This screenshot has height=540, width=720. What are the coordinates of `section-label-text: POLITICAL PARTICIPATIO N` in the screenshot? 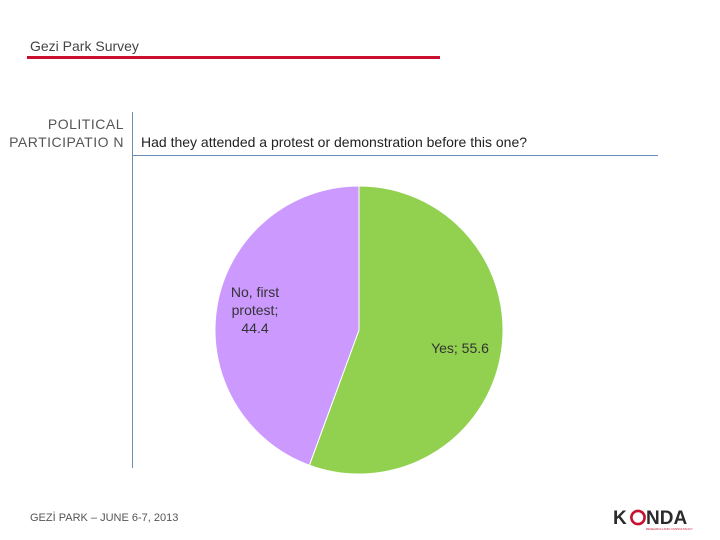 It's located at (66, 133).